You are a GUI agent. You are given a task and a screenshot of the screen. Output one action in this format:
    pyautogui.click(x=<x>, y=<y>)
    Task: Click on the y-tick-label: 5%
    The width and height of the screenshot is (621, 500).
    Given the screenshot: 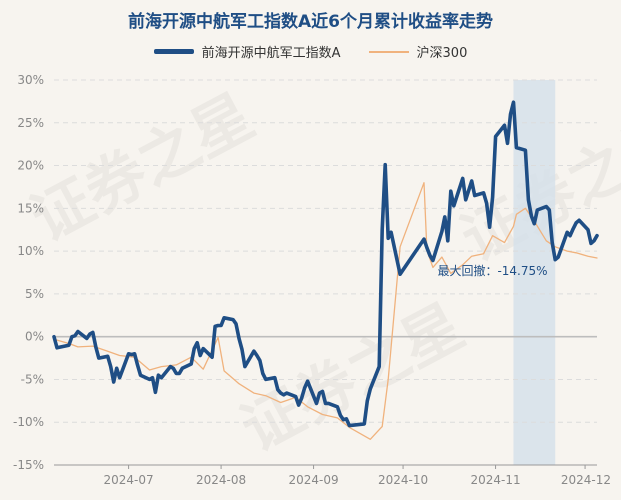 What is the action you would take?
    pyautogui.click(x=34, y=294)
    